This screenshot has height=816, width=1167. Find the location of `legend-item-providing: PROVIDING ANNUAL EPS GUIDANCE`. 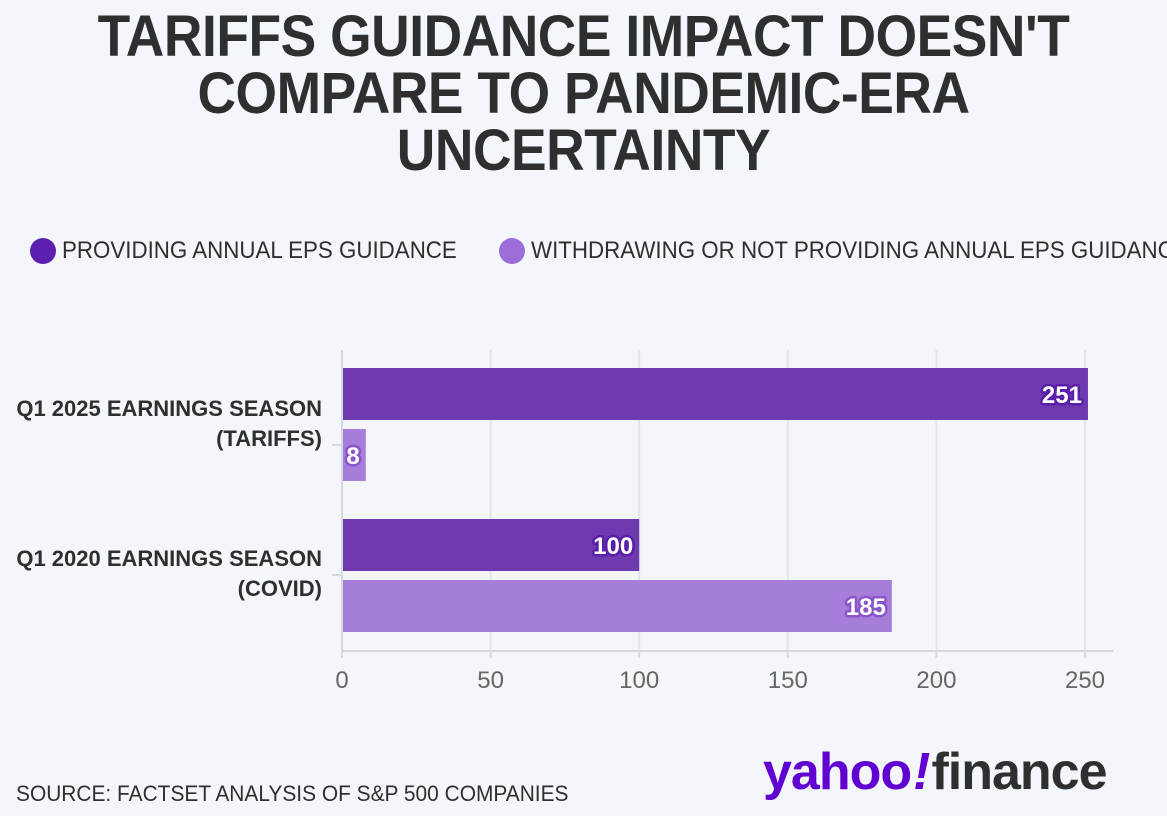

legend-item-providing: PROVIDING ANNUAL EPS GUIDANCE is located at coordinates (258, 251).